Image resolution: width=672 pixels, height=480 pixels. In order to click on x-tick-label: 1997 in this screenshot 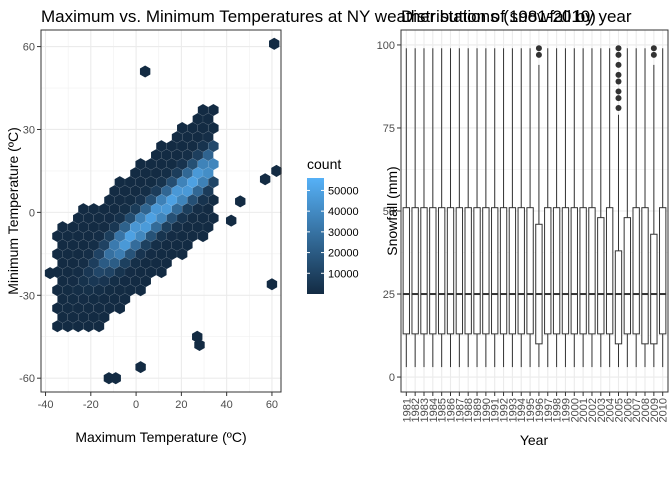, I will do `click(549, 410)`.